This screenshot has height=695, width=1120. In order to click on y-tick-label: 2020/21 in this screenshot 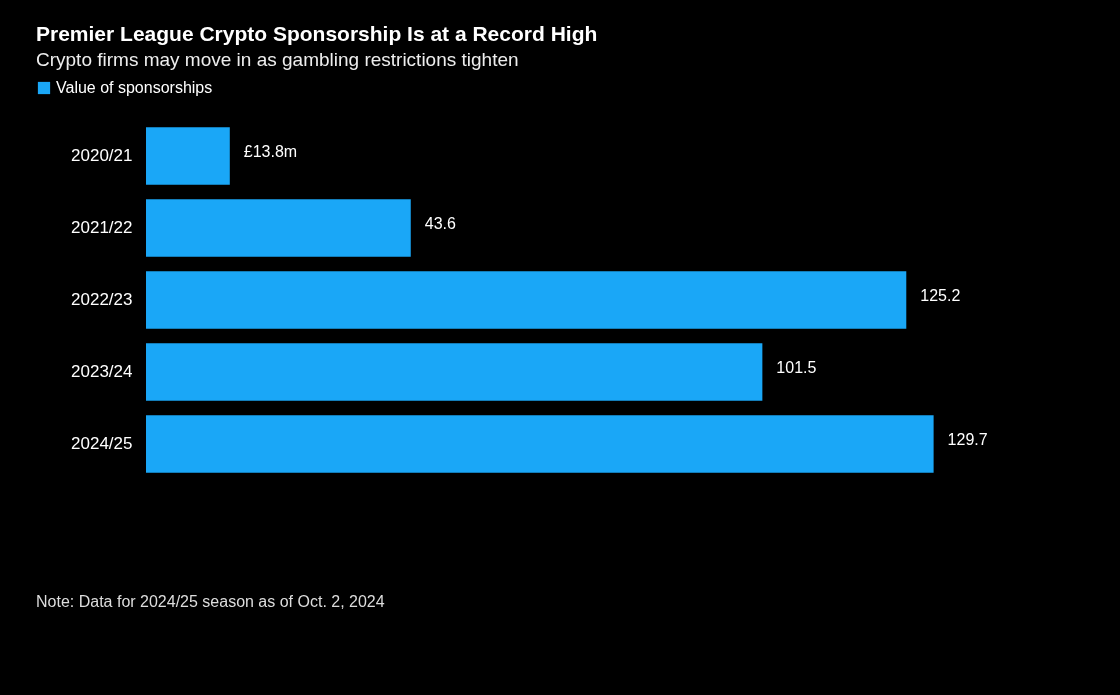, I will do `click(102, 155)`.